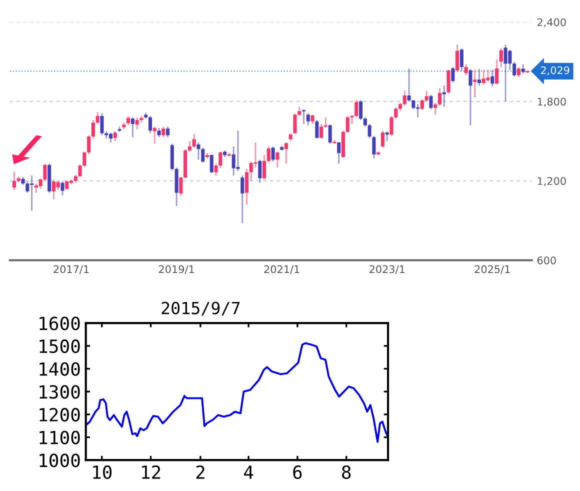 The height and width of the screenshot is (491, 580). I want to click on x-tick-label: 2, so click(200, 472).